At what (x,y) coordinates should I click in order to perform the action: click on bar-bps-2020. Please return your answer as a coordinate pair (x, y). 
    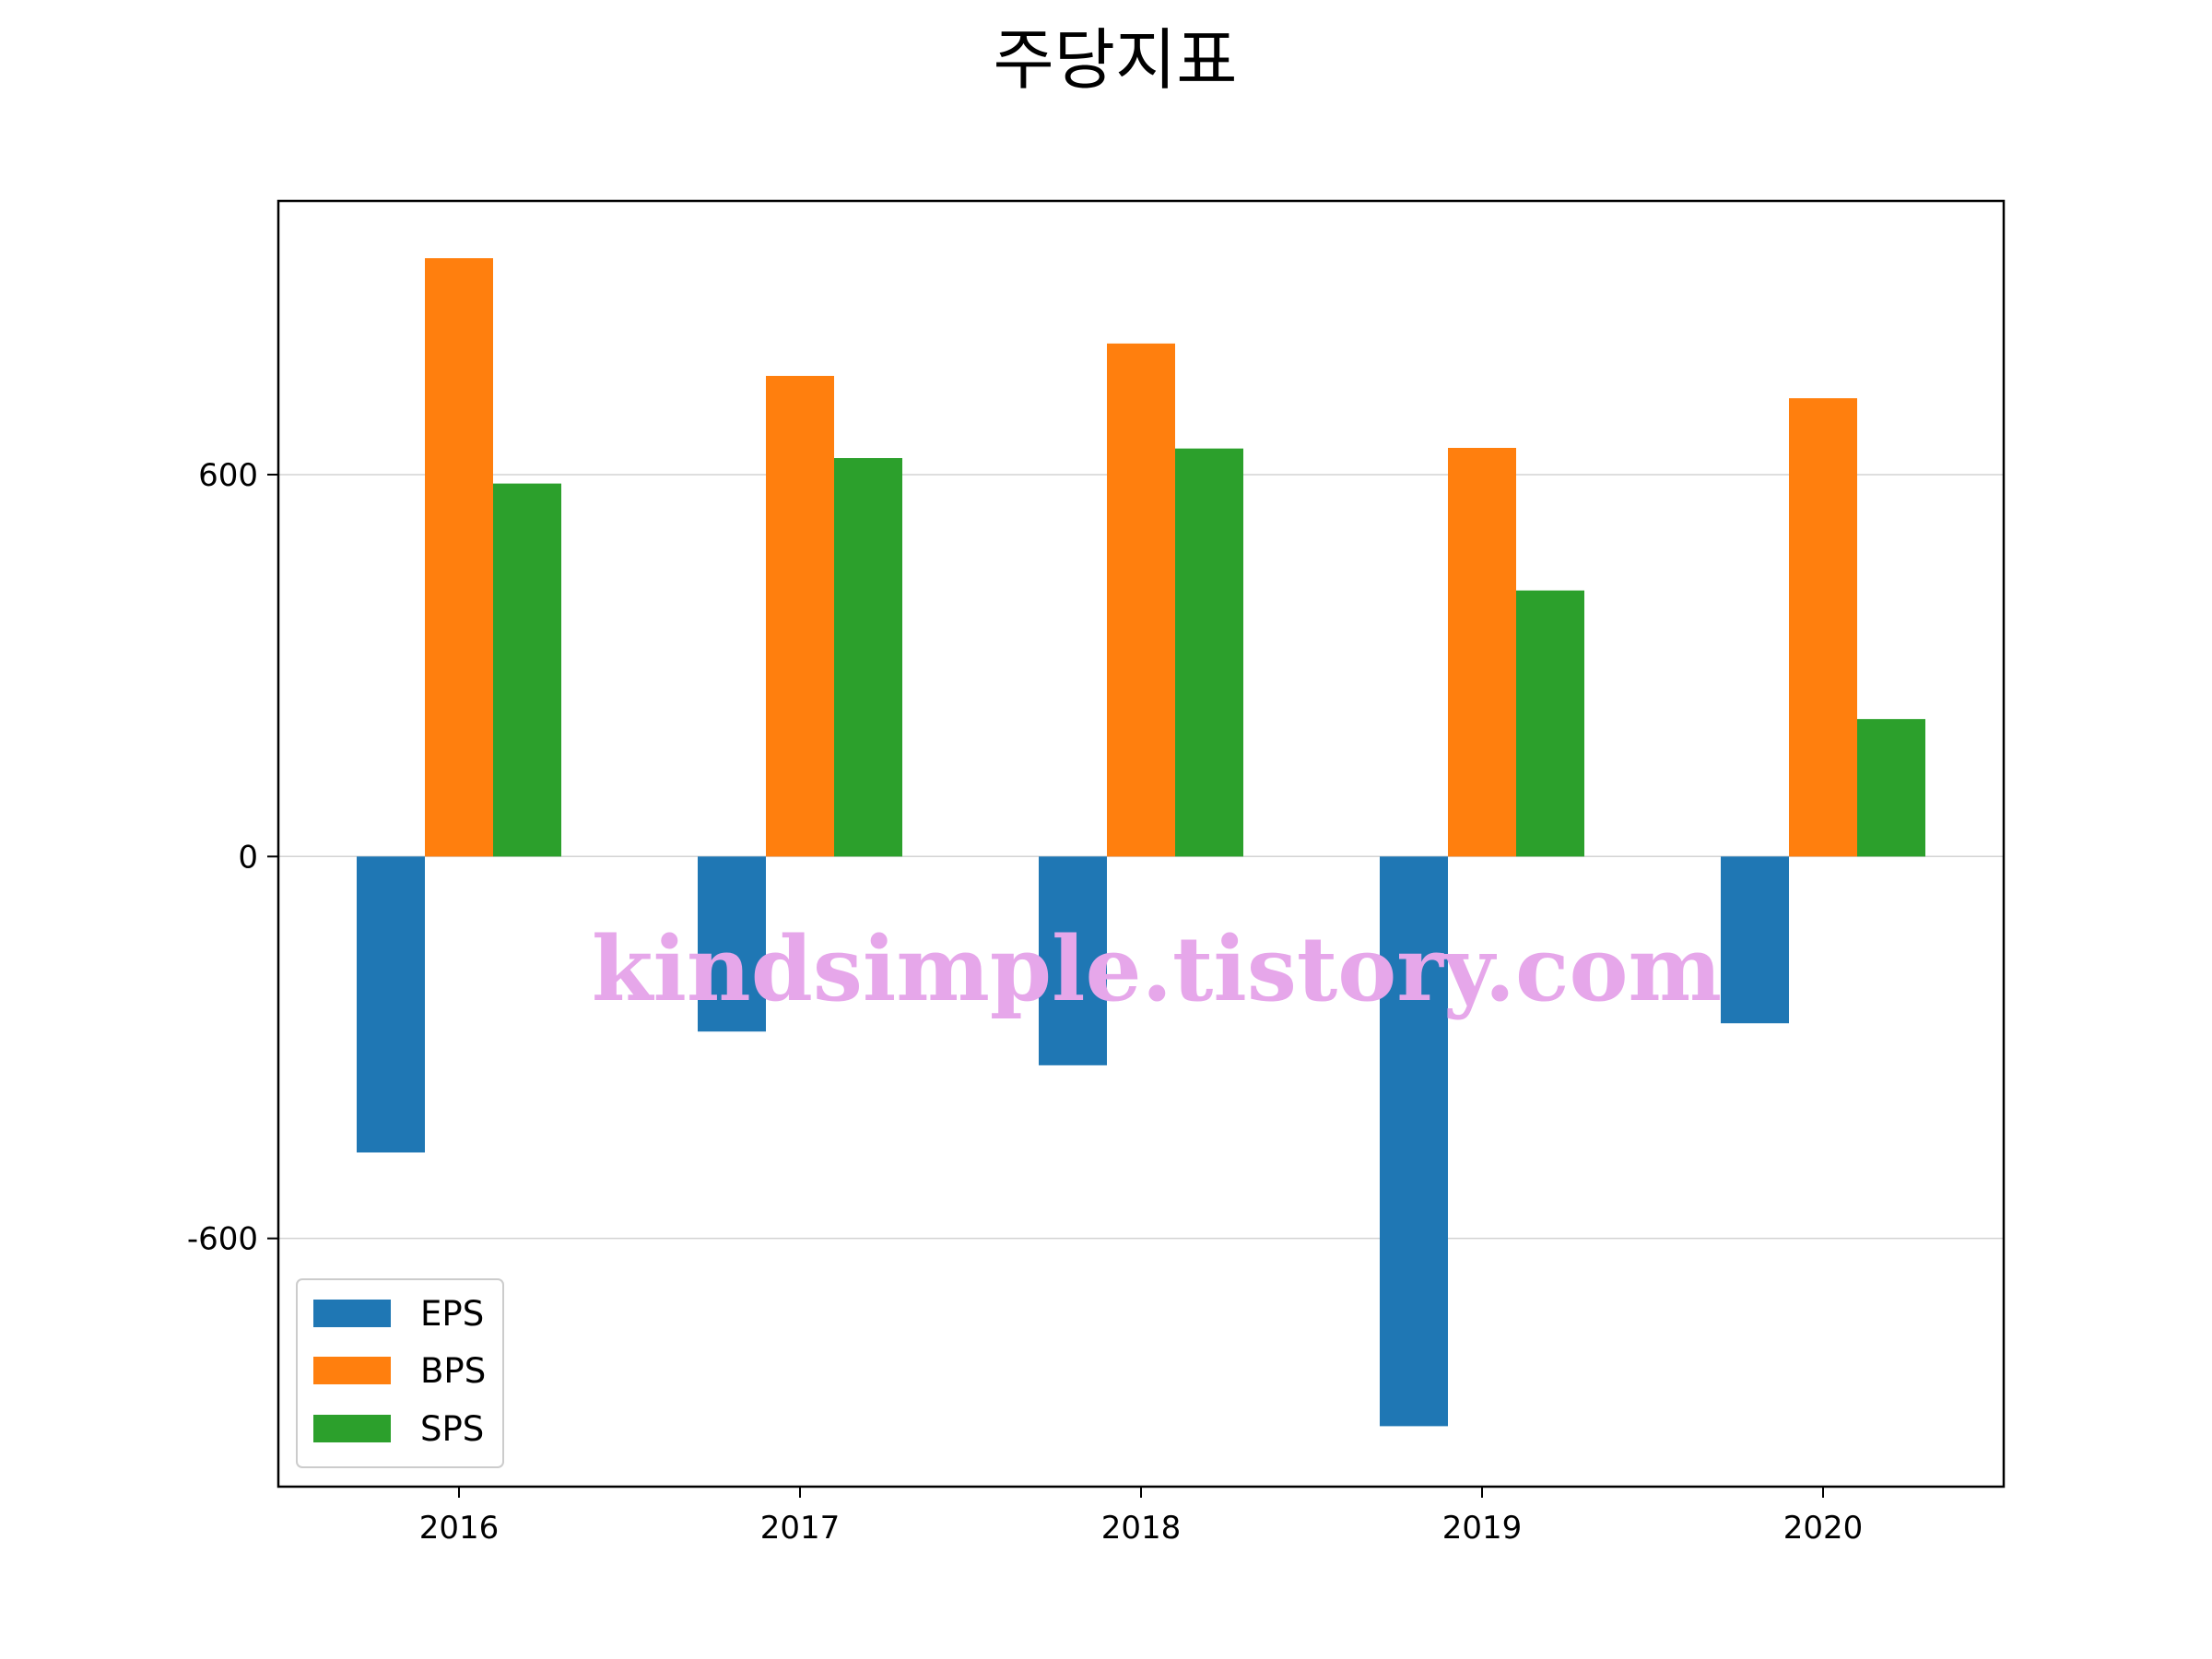
    Looking at the image, I should click on (1823, 627).